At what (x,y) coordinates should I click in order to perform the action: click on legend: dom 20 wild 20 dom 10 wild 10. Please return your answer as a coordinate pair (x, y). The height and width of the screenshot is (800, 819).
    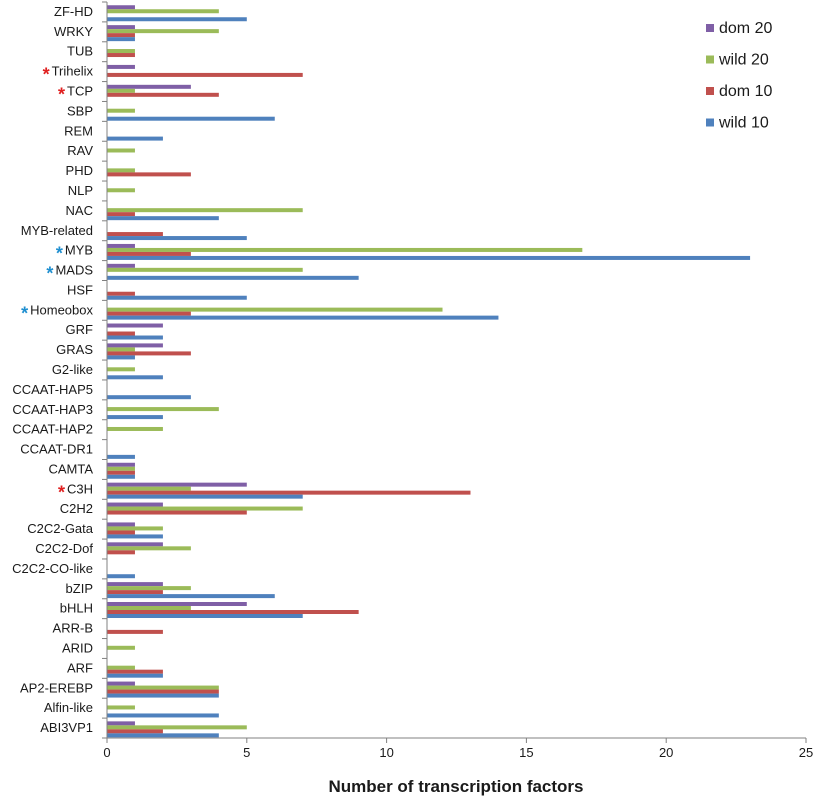
    Looking at the image, I should click on (739, 76).